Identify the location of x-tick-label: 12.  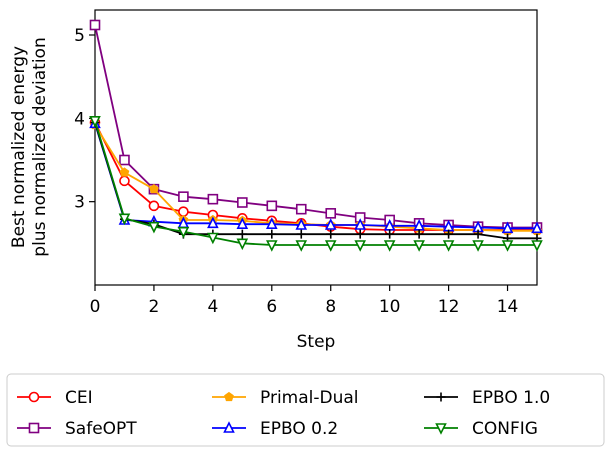
(449, 307).